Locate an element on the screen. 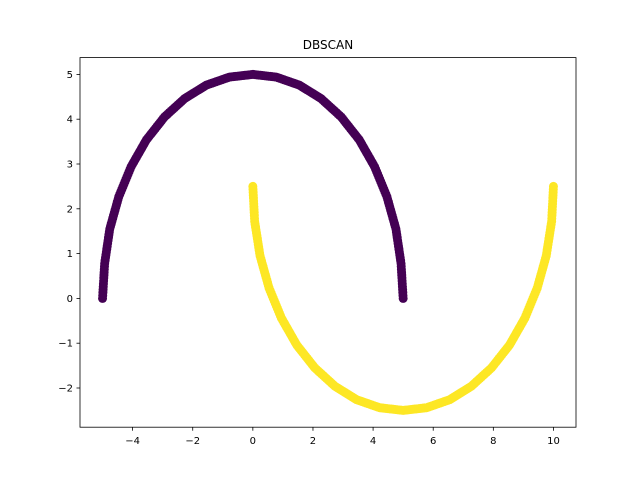 The width and height of the screenshot is (640, 480). y-tick-label: −1 is located at coordinates (65, 344).